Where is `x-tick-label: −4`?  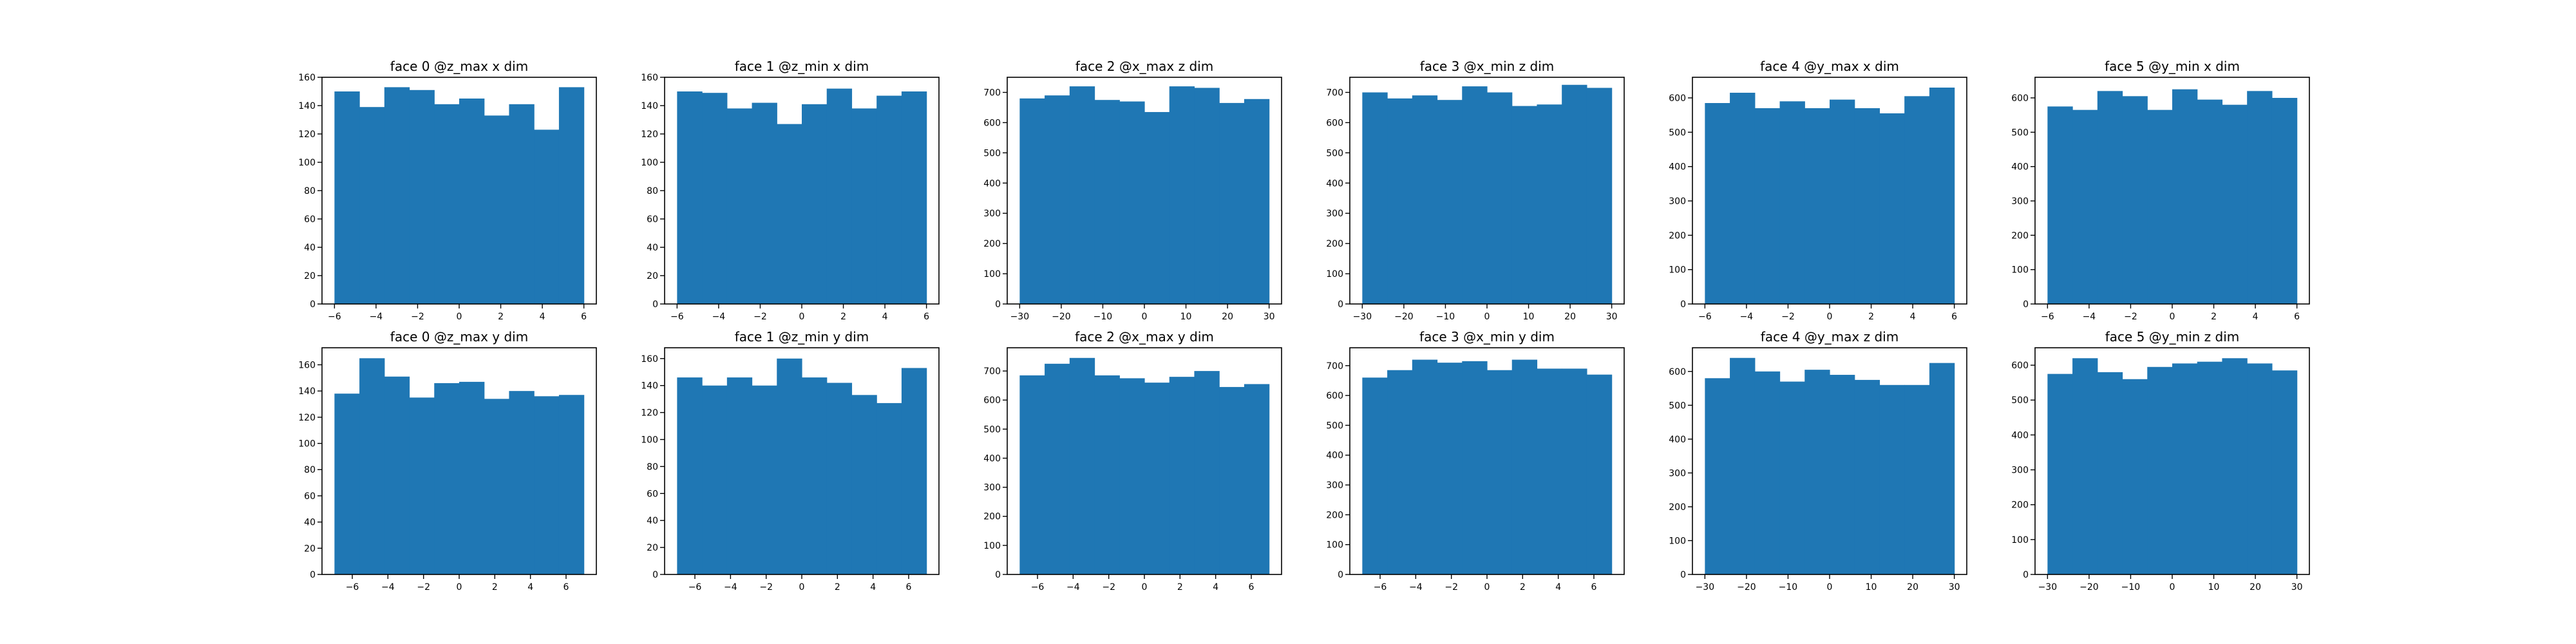
x-tick-label: −4 is located at coordinates (1073, 587).